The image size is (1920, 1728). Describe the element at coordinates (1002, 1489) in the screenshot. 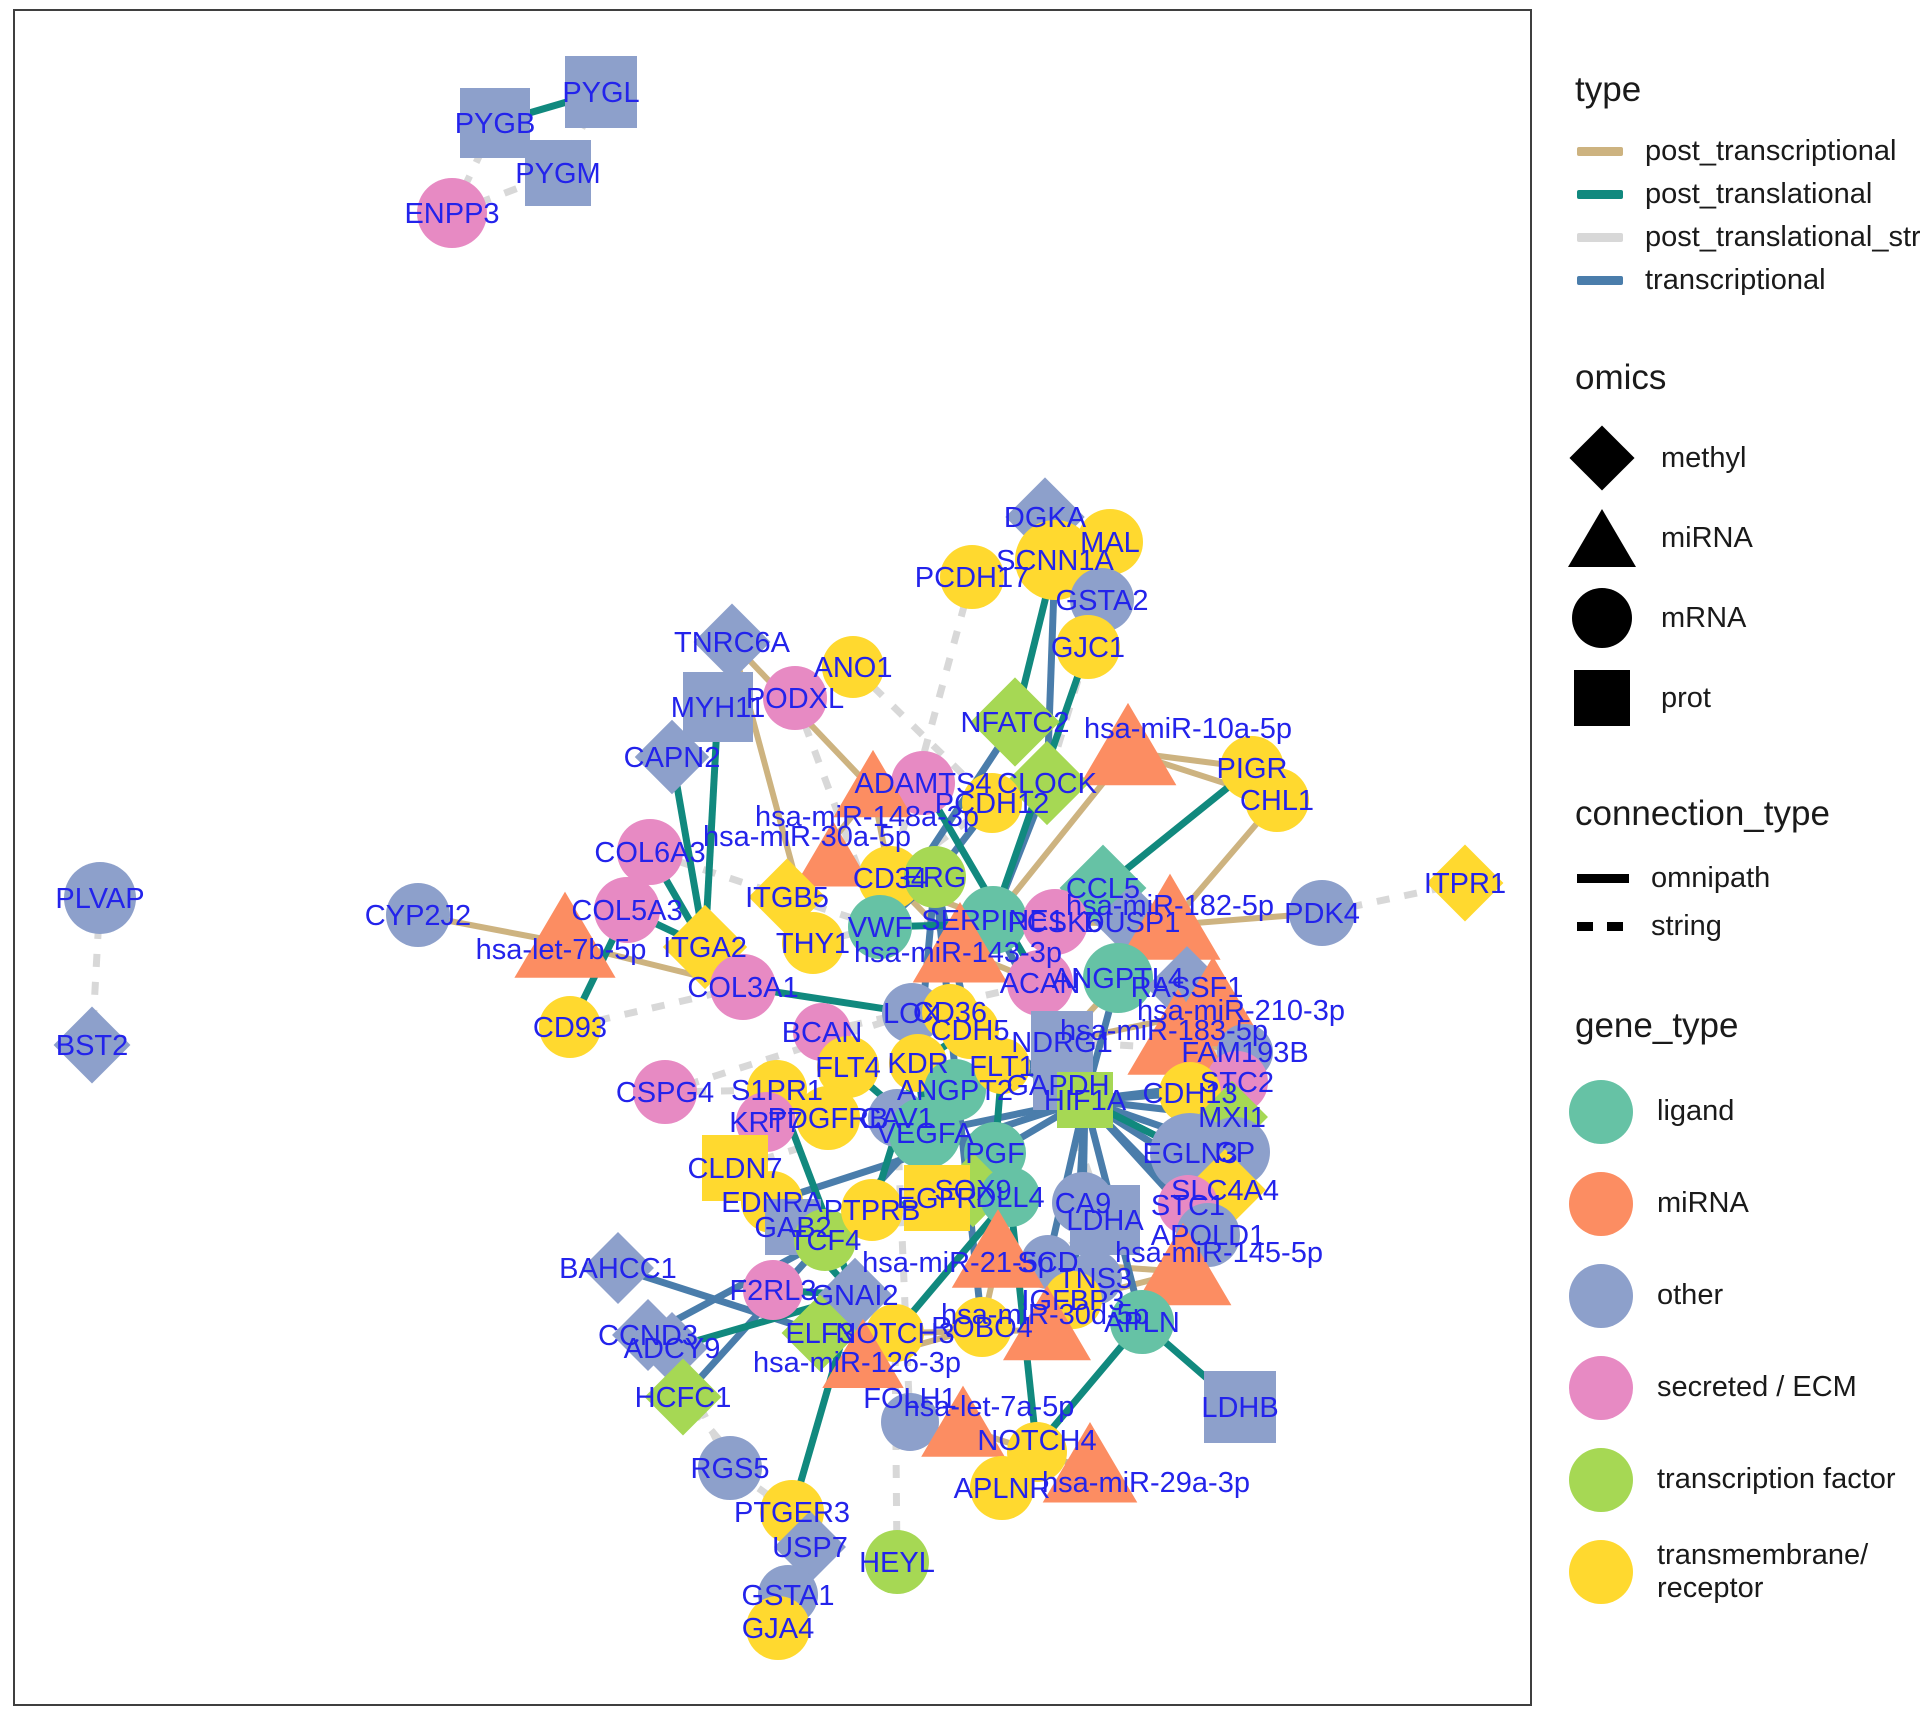

I see `node-label-APLNR: APLNR` at that location.